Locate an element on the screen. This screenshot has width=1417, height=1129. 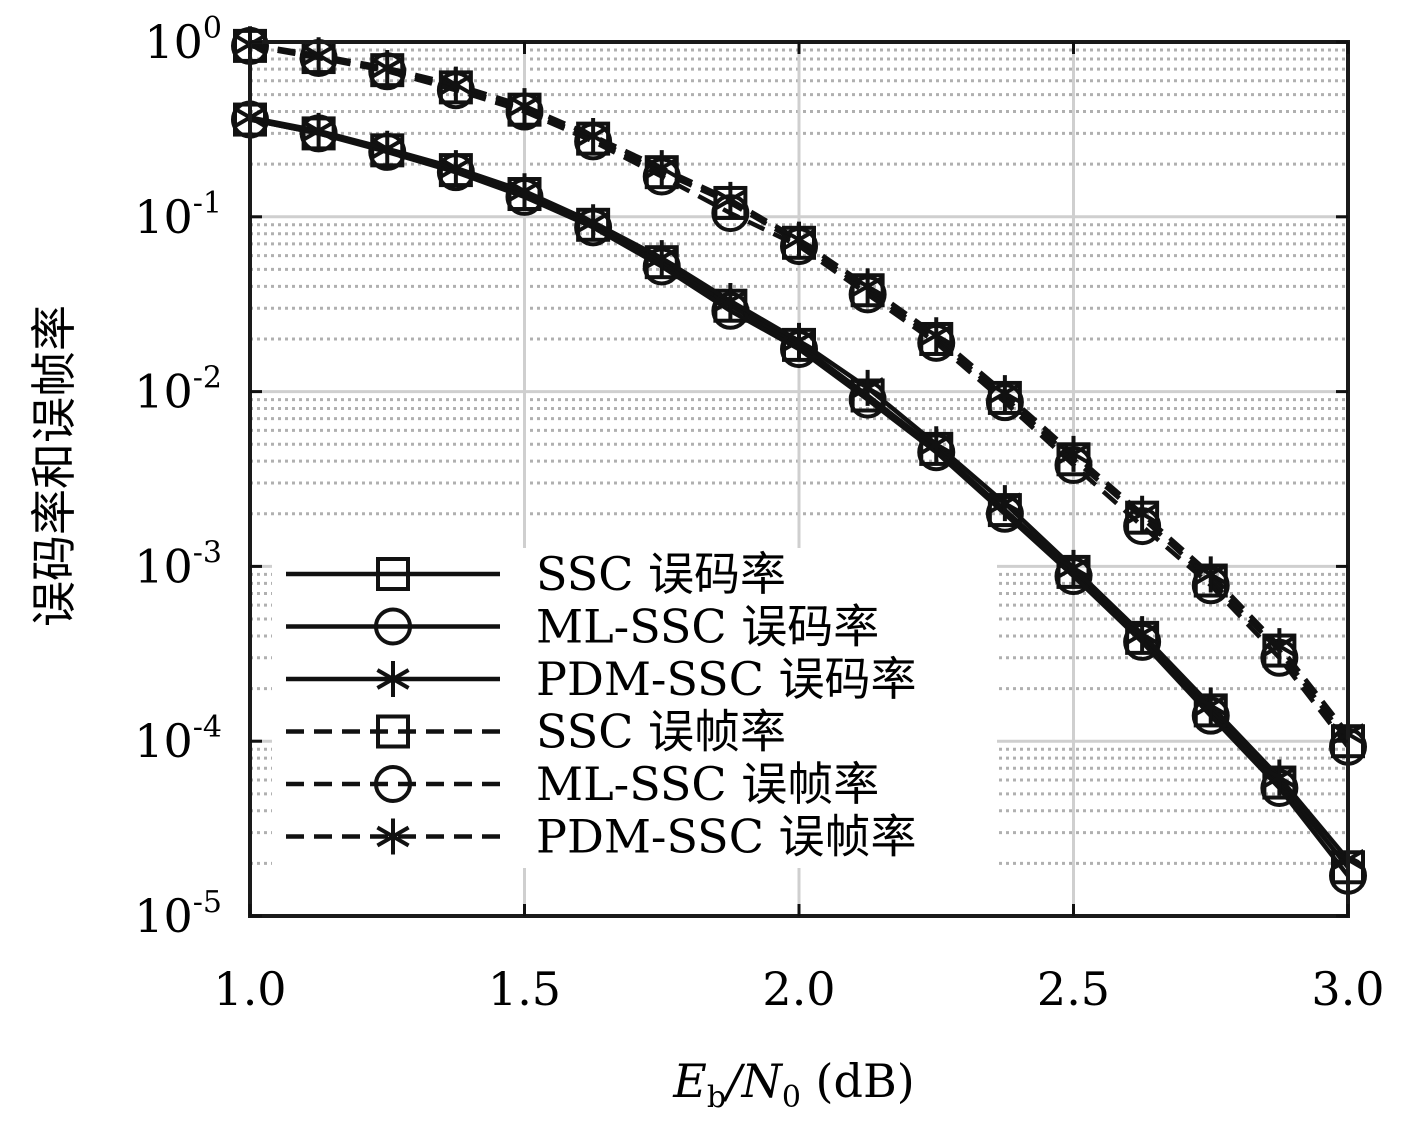
x-tick-label: 2.0 is located at coordinates (798, 989).